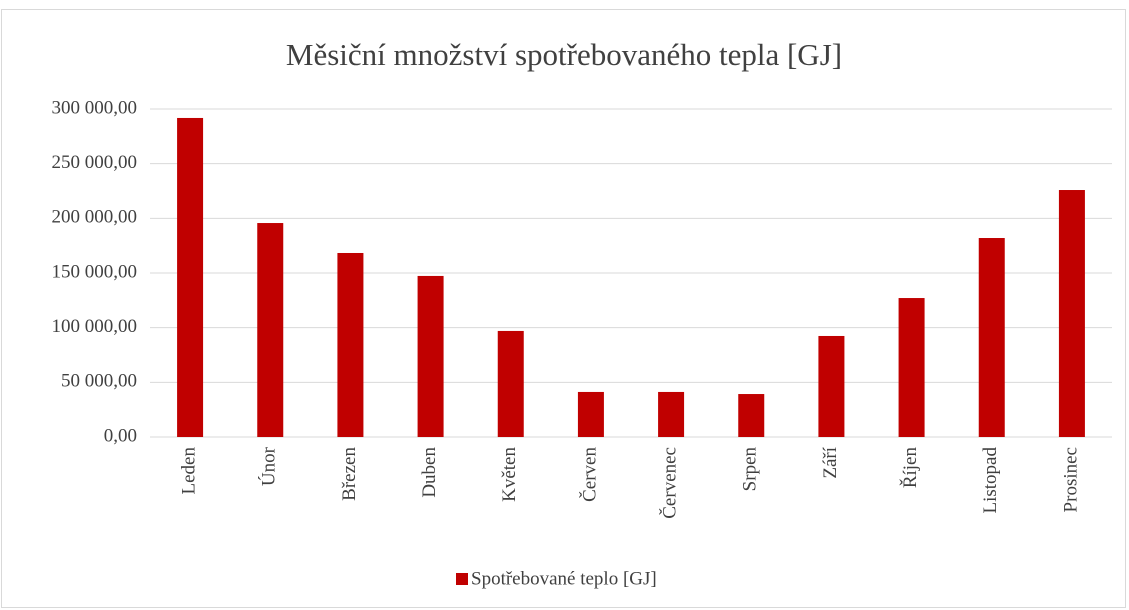  I want to click on y-tick-label: 50 000,00, so click(99, 381).